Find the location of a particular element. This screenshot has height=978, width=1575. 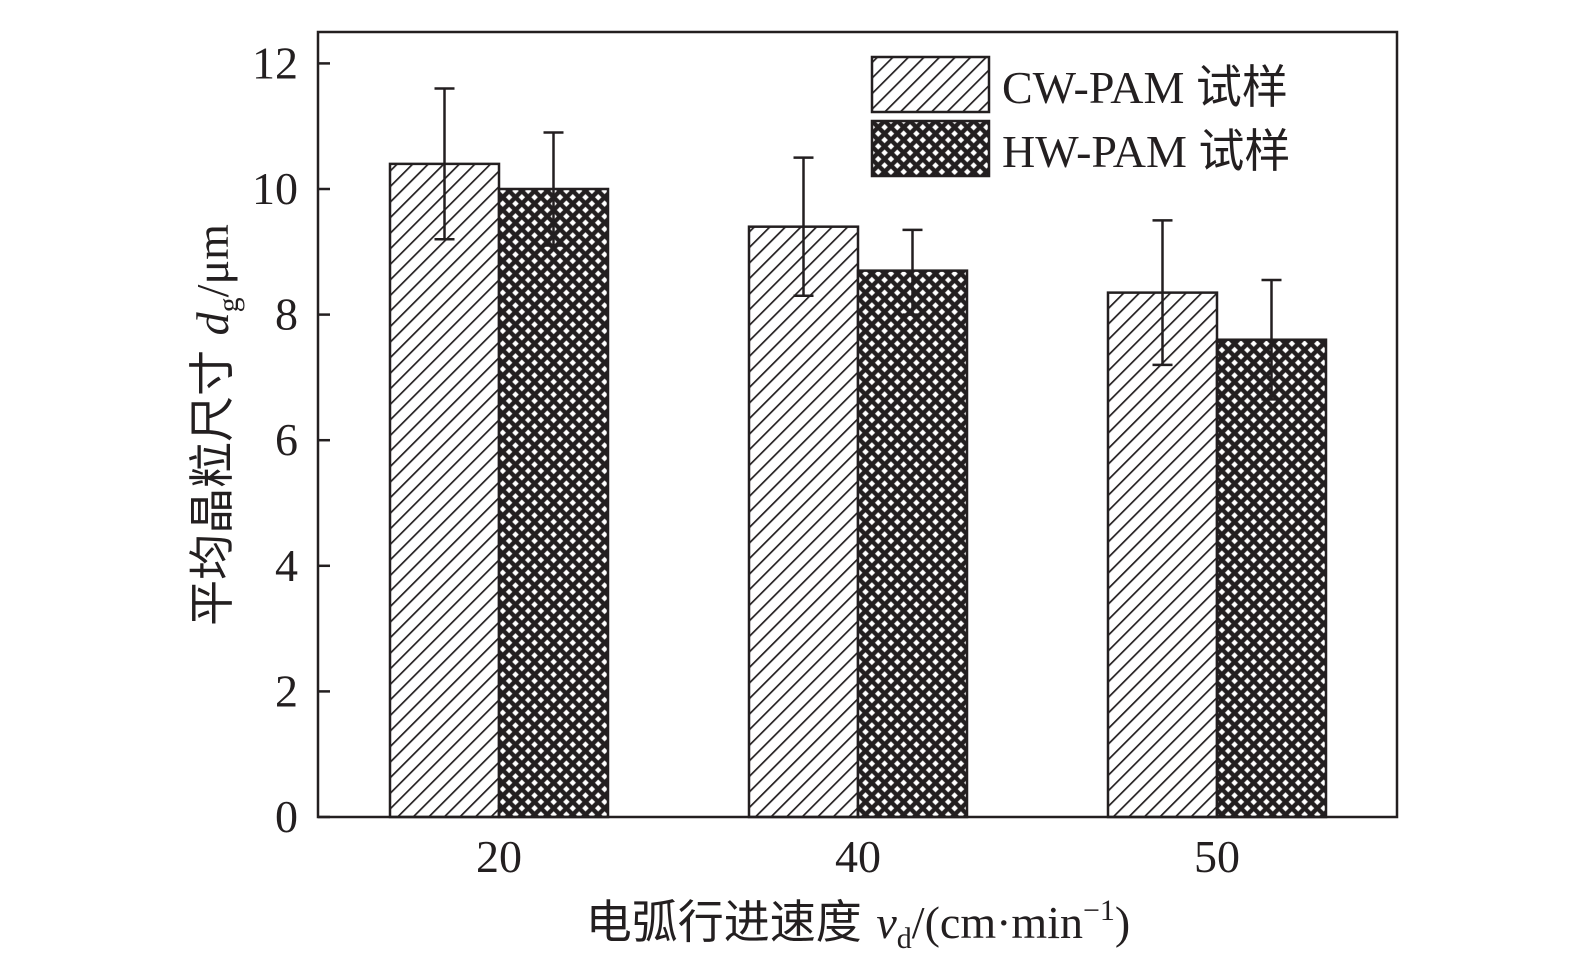

bar-s0-c2 is located at coordinates (1162, 555).